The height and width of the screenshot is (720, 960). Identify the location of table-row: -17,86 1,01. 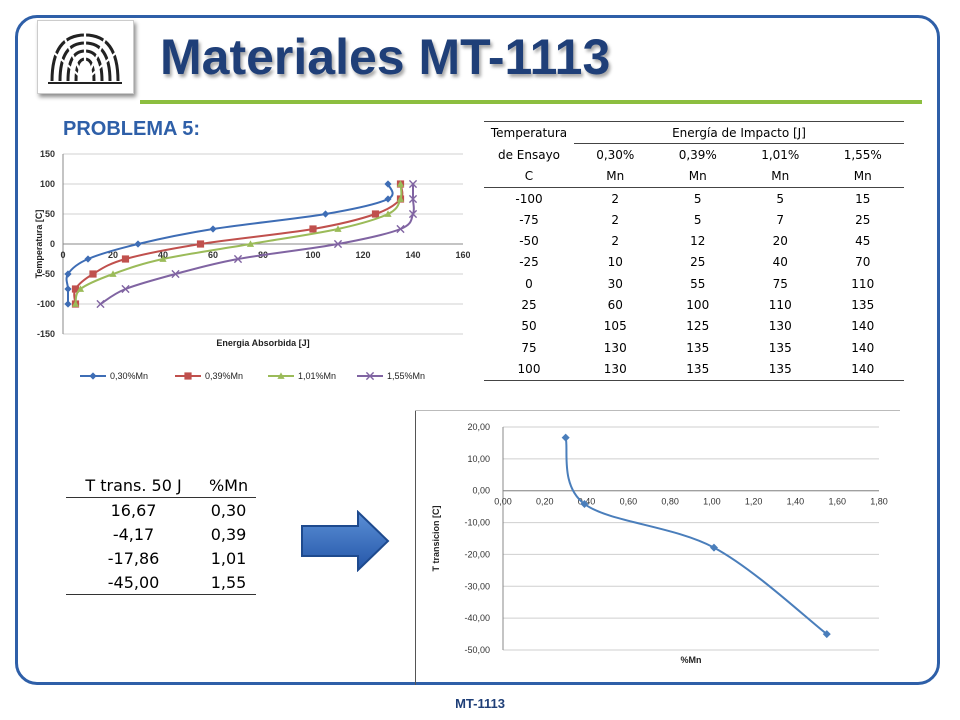
(161, 558).